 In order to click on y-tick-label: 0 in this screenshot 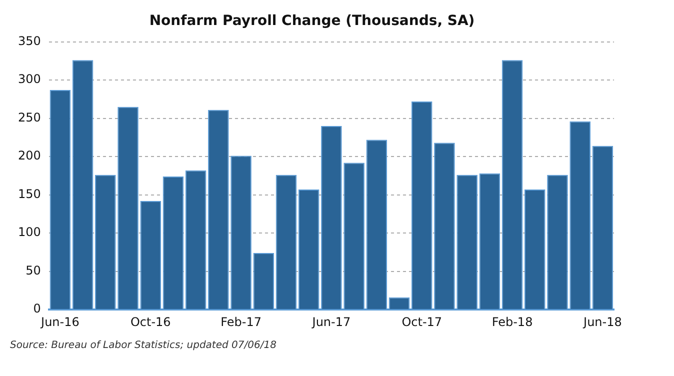, I will do `click(37, 309)`.